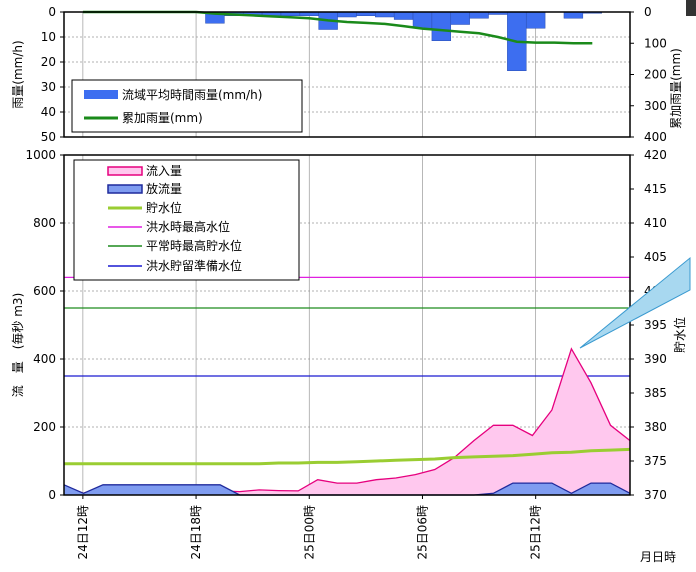 Image resolution: width=696 pixels, height=572 pixels. What do you see at coordinates (164, 188) in the screenshot?
I see `flow-legend-label: 放流量` at bounding box center [164, 188].